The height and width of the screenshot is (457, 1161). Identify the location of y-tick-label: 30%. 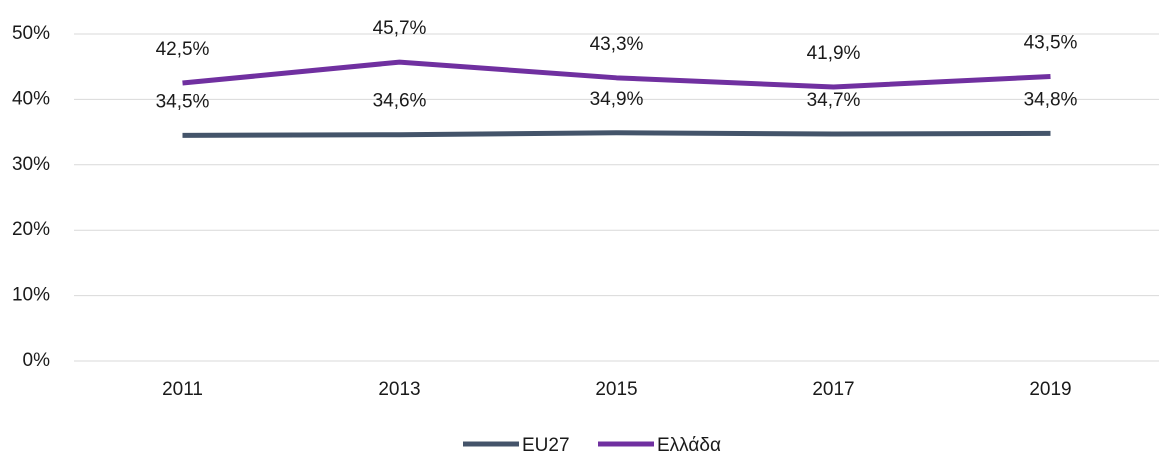
(31, 164).